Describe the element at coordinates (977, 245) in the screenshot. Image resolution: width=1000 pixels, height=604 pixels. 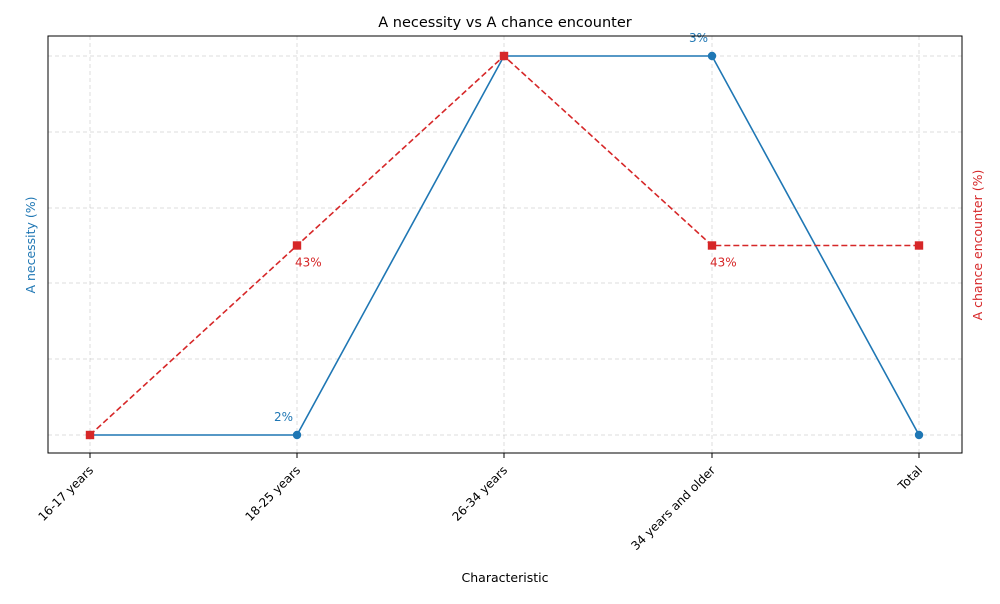
I see `y-axis-title-right: A chance encounter (%)` at that location.